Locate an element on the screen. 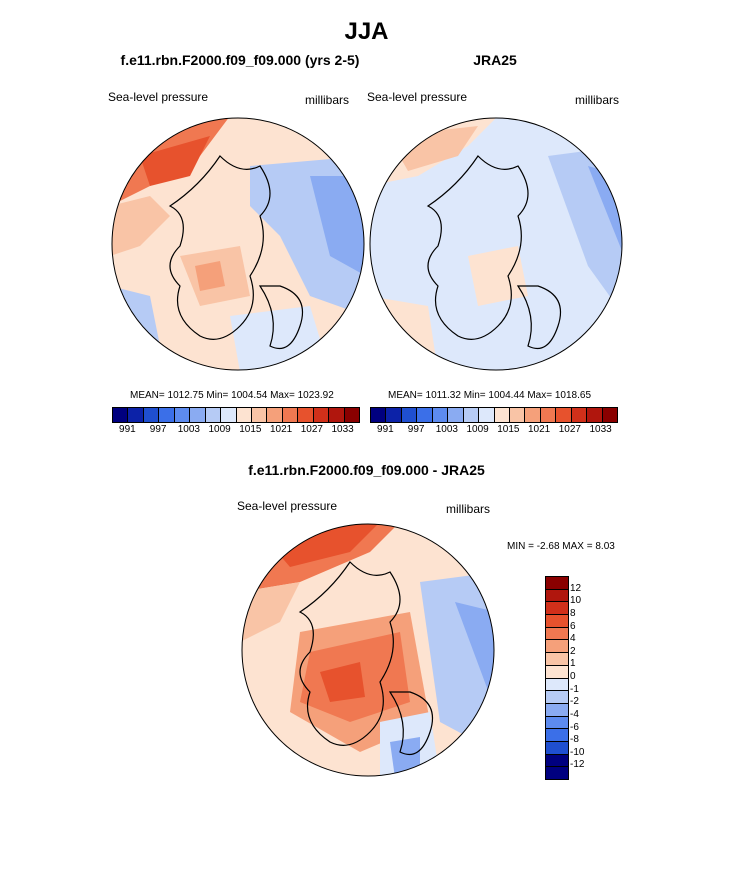  colorbar-tick-label: -12 is located at coordinates (577, 765).